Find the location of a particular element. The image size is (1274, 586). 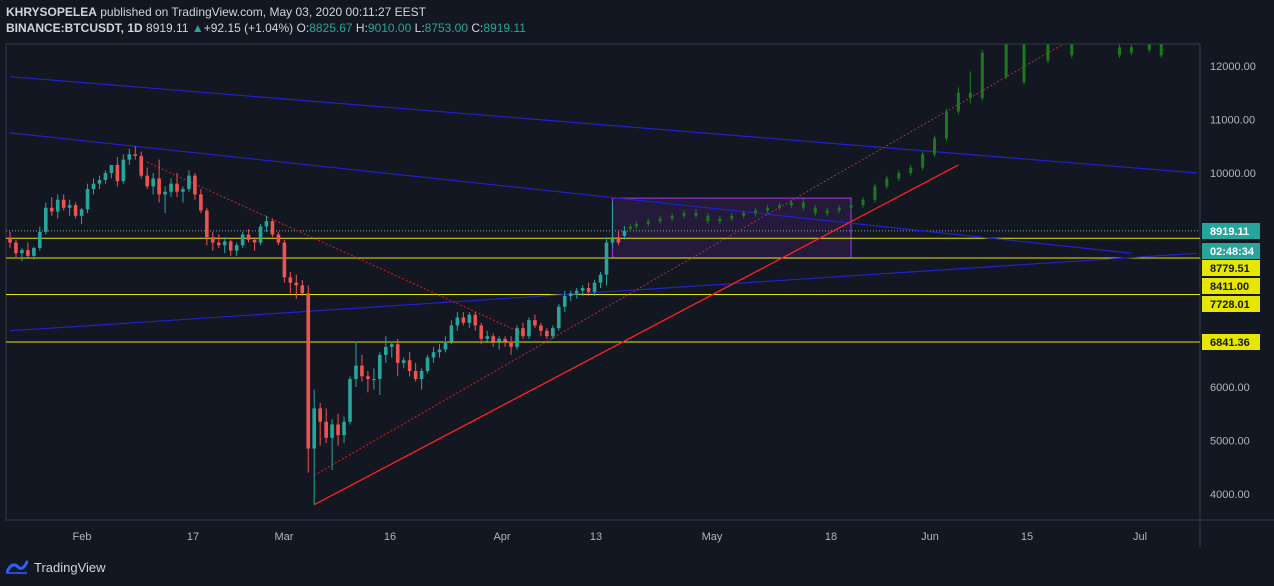

x-tick-label: Feb is located at coordinates (82, 537).